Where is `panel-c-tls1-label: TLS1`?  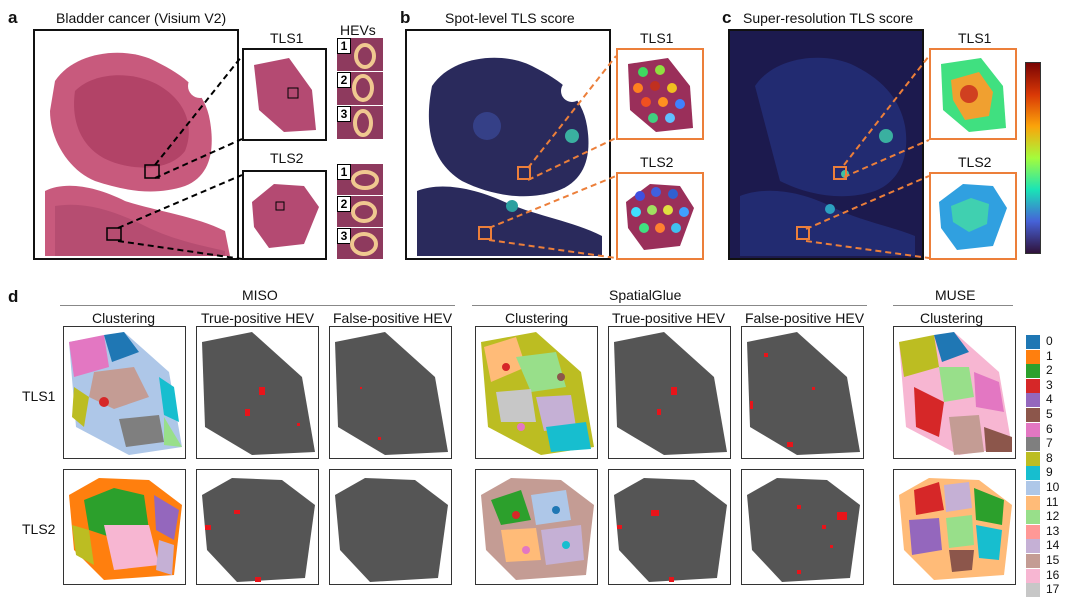 panel-c-tls1-label: TLS1 is located at coordinates (975, 38).